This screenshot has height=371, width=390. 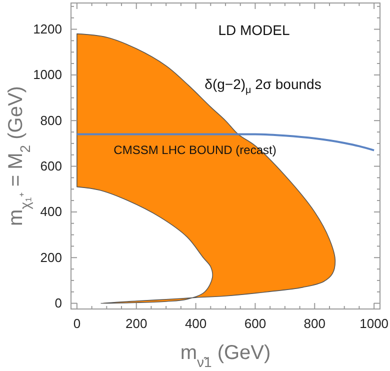 What do you see at coordinates (51, 120) in the screenshot?
I see `y-tick-label: 800` at bounding box center [51, 120].